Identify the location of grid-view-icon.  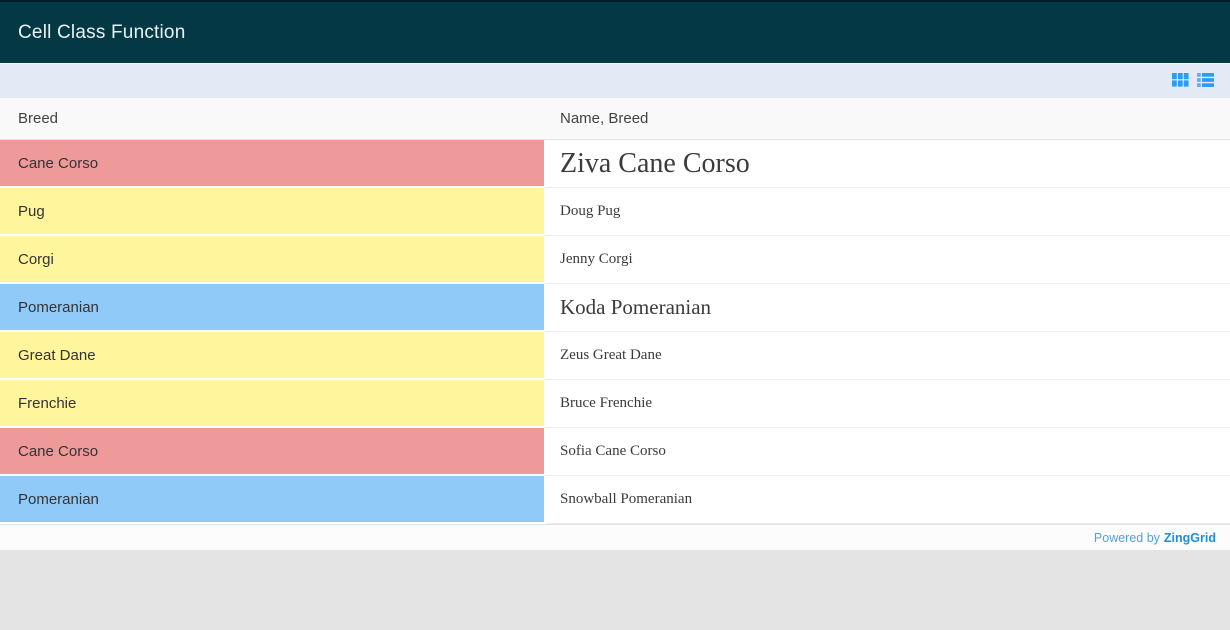
(1180, 81).